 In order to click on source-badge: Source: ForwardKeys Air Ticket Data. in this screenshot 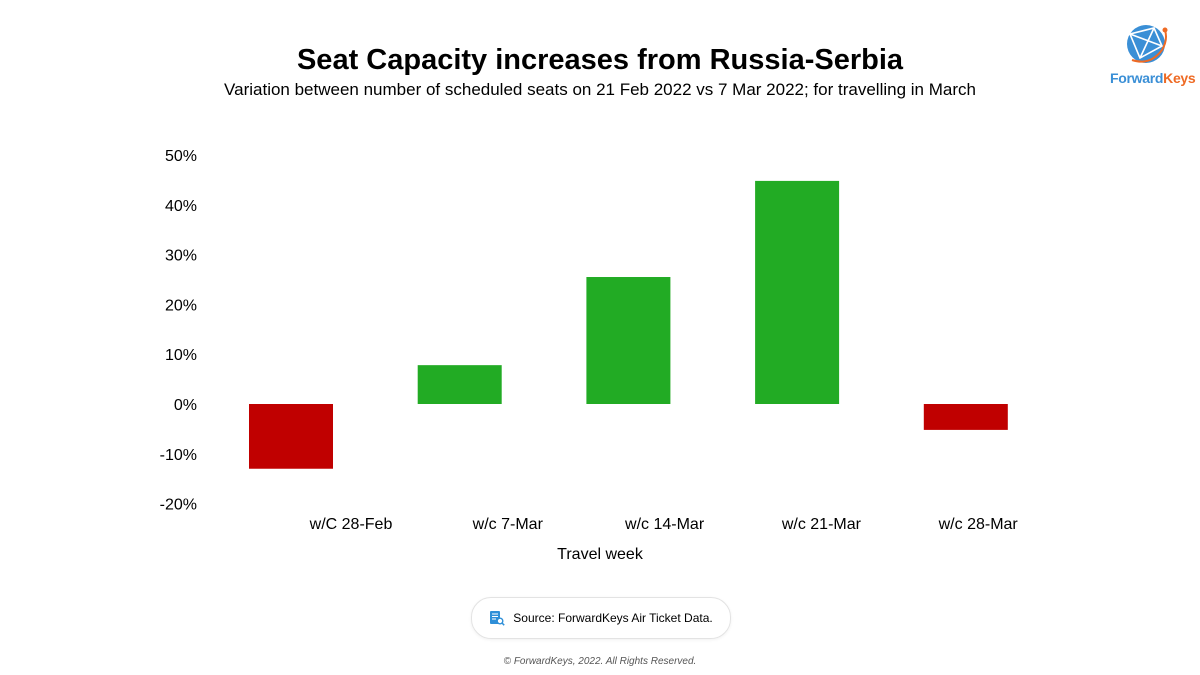, I will do `click(601, 618)`.